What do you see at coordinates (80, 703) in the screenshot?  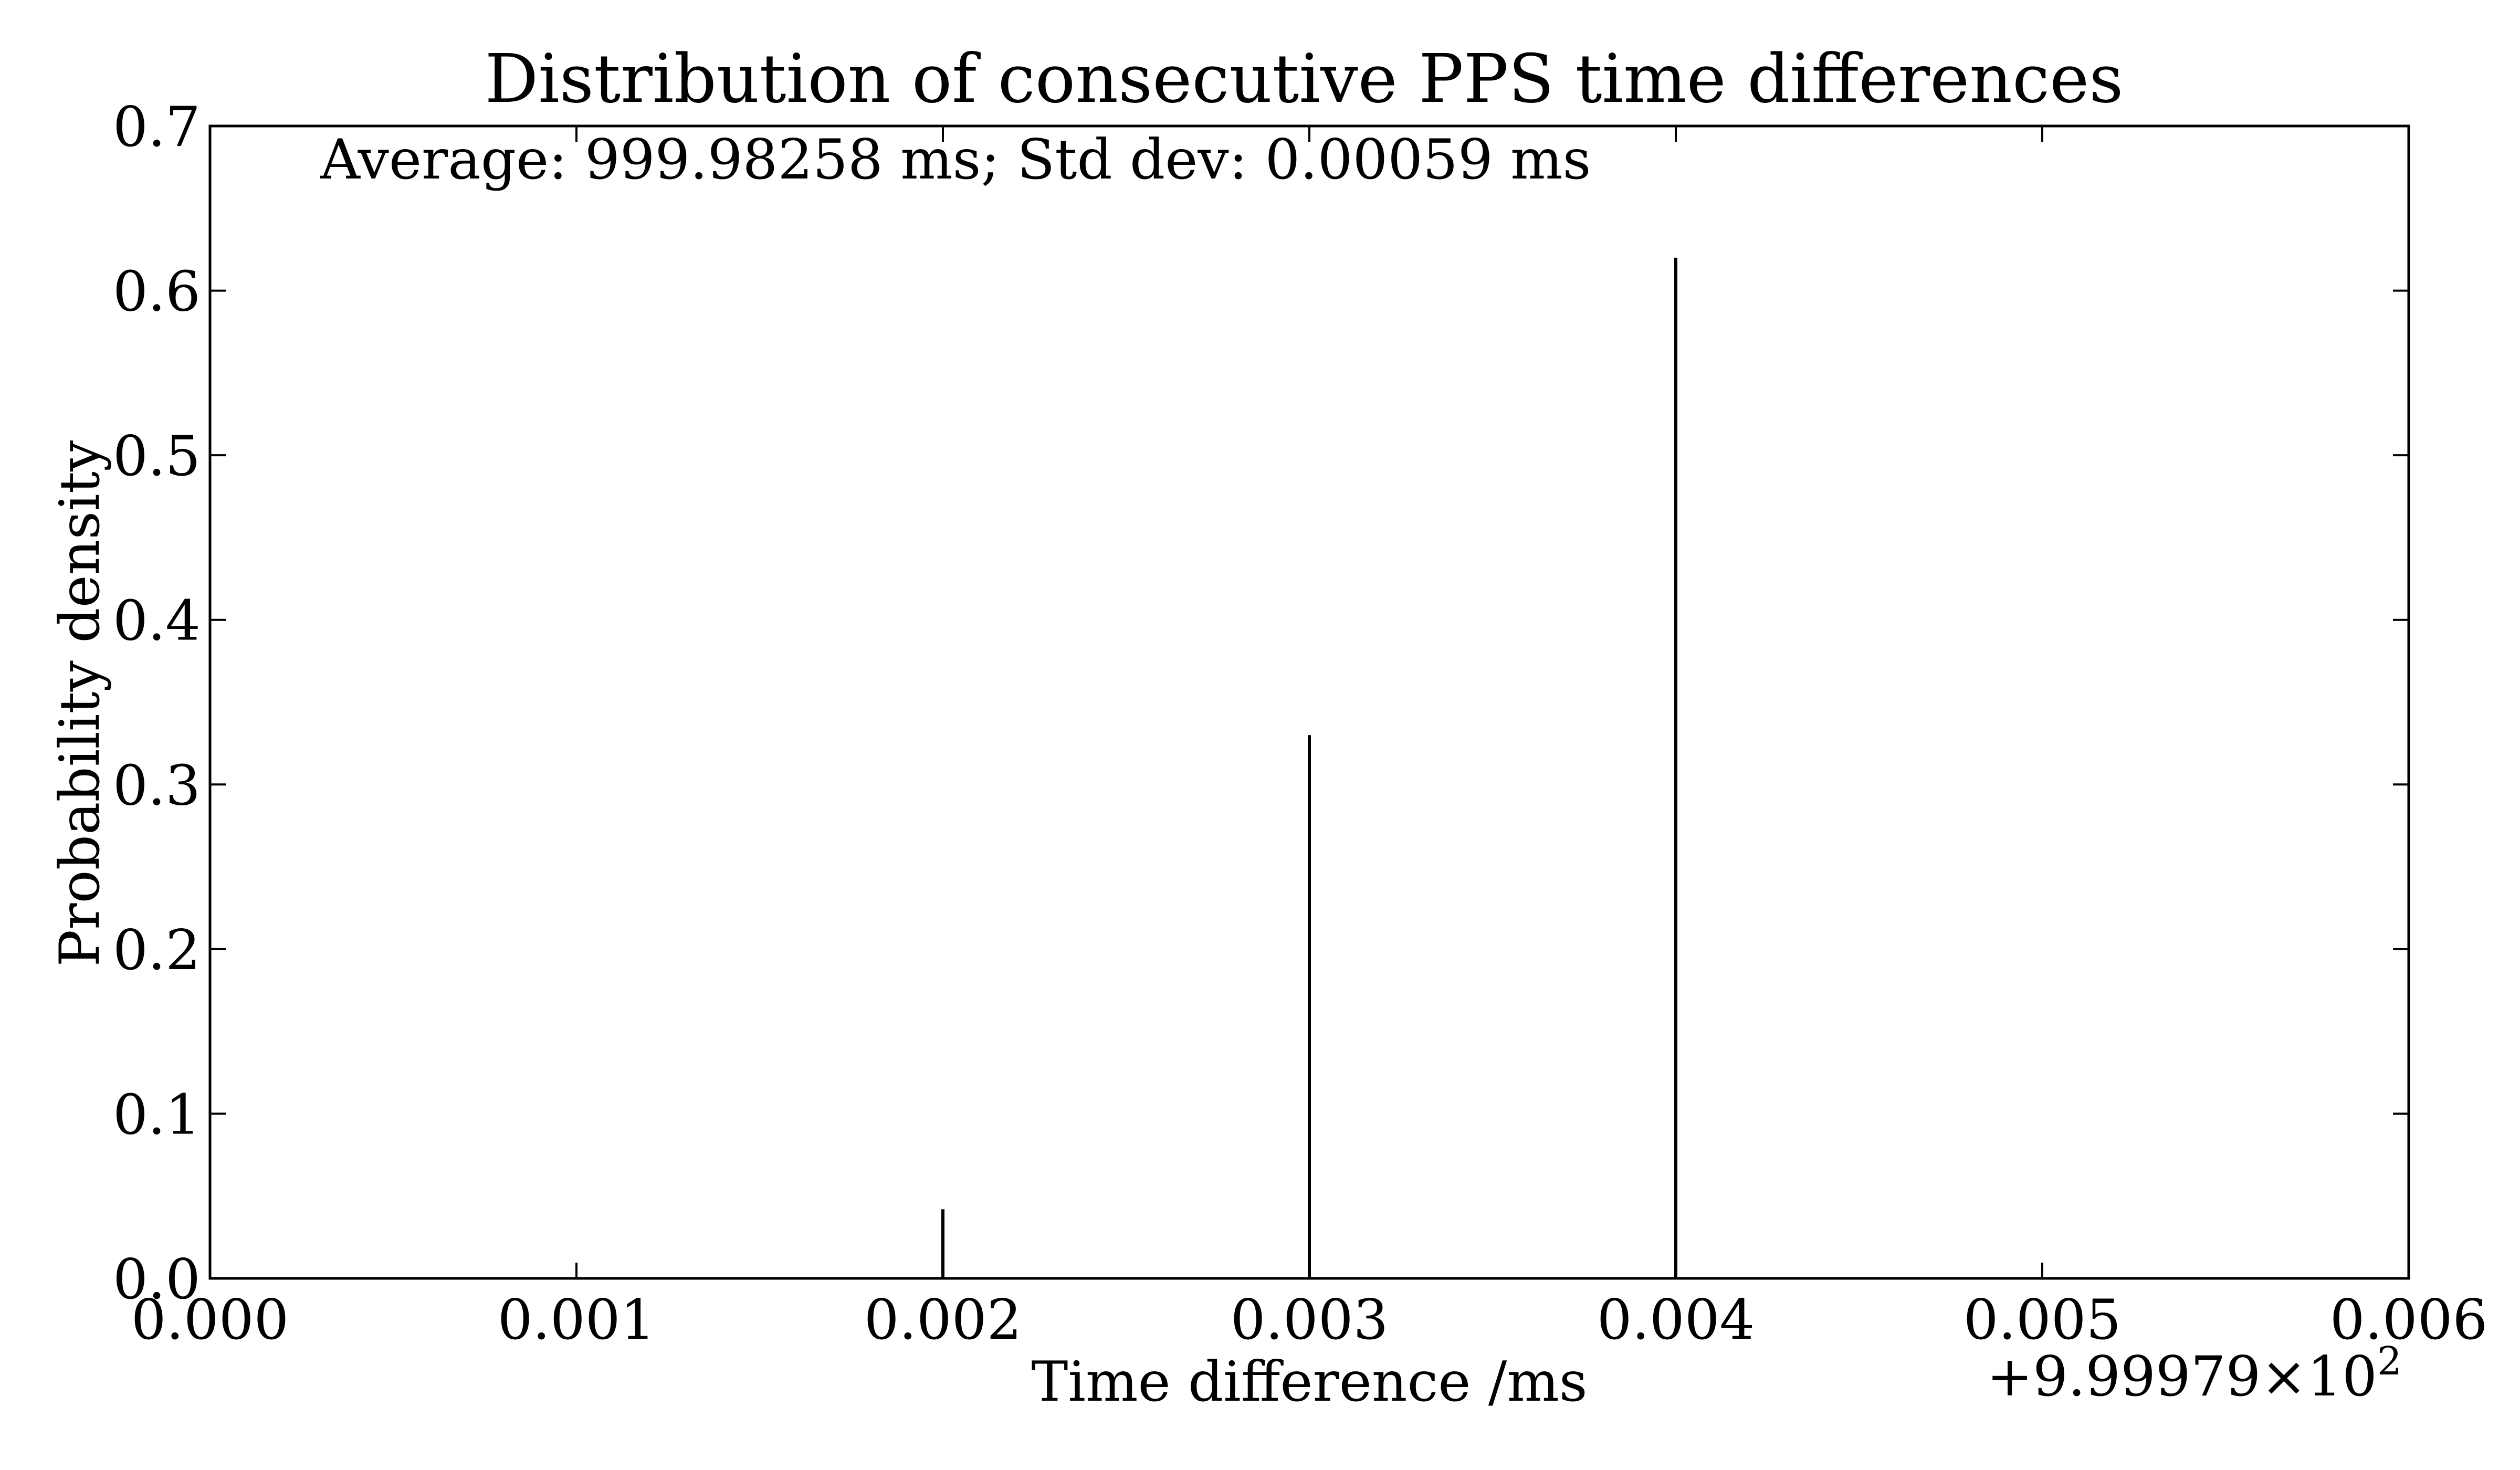 I see `y-axis-label: Probability density` at bounding box center [80, 703].